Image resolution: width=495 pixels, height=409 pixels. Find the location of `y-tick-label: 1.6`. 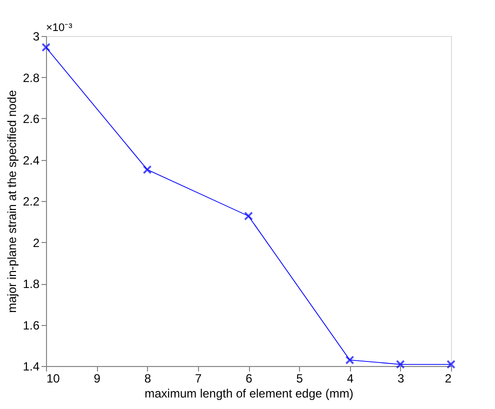

y-tick-label: 1.6 is located at coordinates (31, 325).